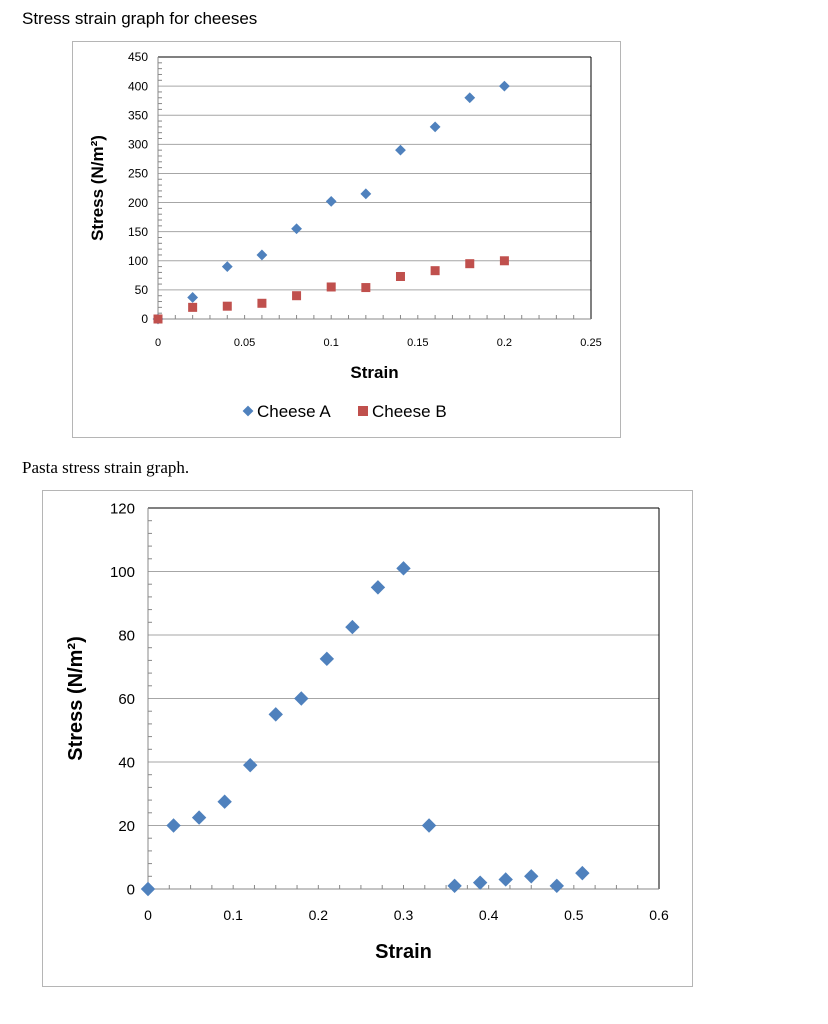 The height and width of the screenshot is (1024, 828). Describe the element at coordinates (138, 86) in the screenshot. I see `cheese-y-tick-label: 400` at that location.